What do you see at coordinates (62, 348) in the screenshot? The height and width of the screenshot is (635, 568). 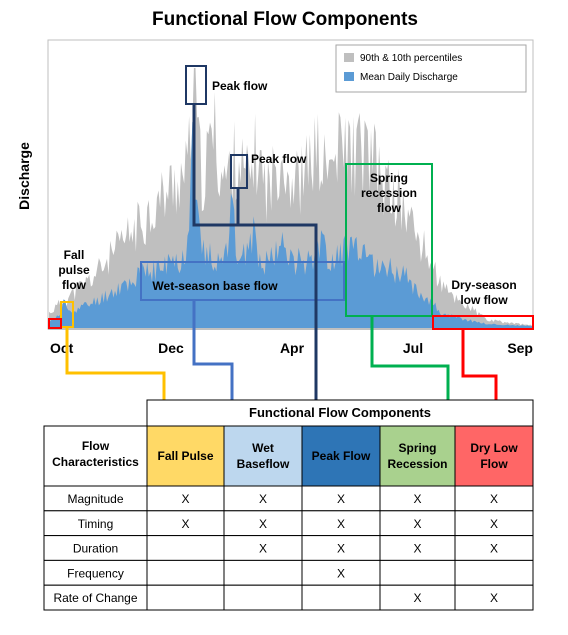 I see `x-tick-label: Oct` at bounding box center [62, 348].